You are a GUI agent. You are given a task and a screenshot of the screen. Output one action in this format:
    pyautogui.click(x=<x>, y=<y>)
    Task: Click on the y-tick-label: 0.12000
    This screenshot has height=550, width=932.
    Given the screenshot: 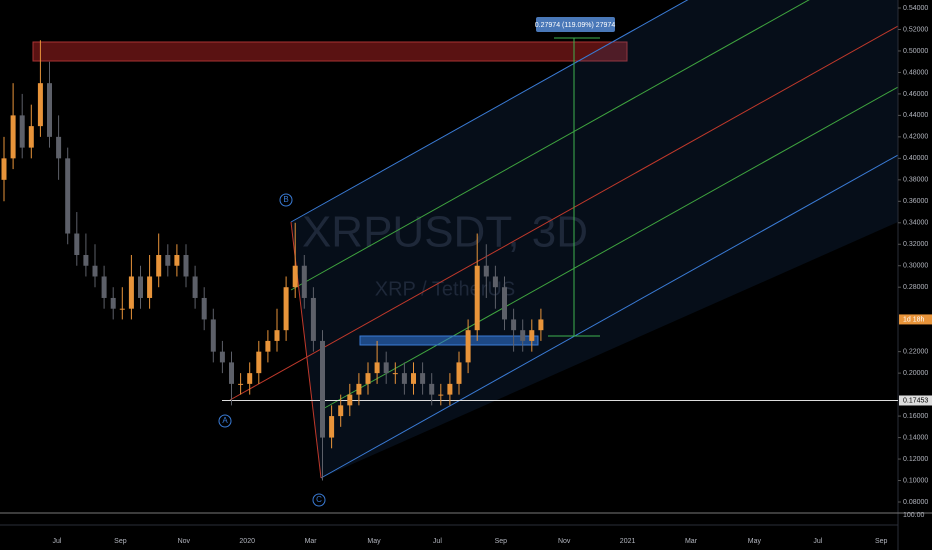 What is the action you would take?
    pyautogui.click(x=915, y=459)
    